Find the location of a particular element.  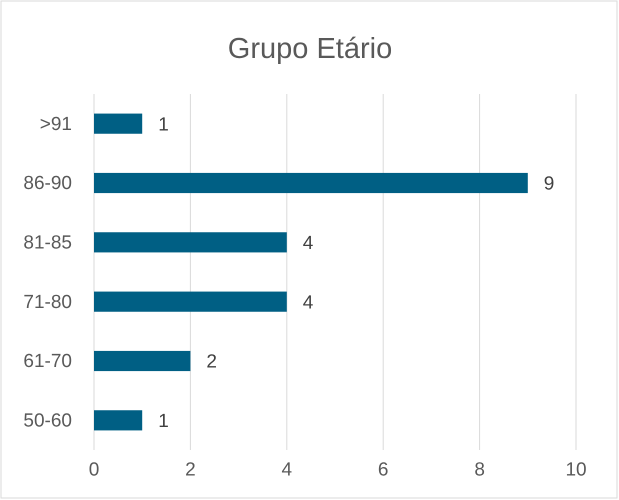

x-tick-label: 8 is located at coordinates (479, 469).